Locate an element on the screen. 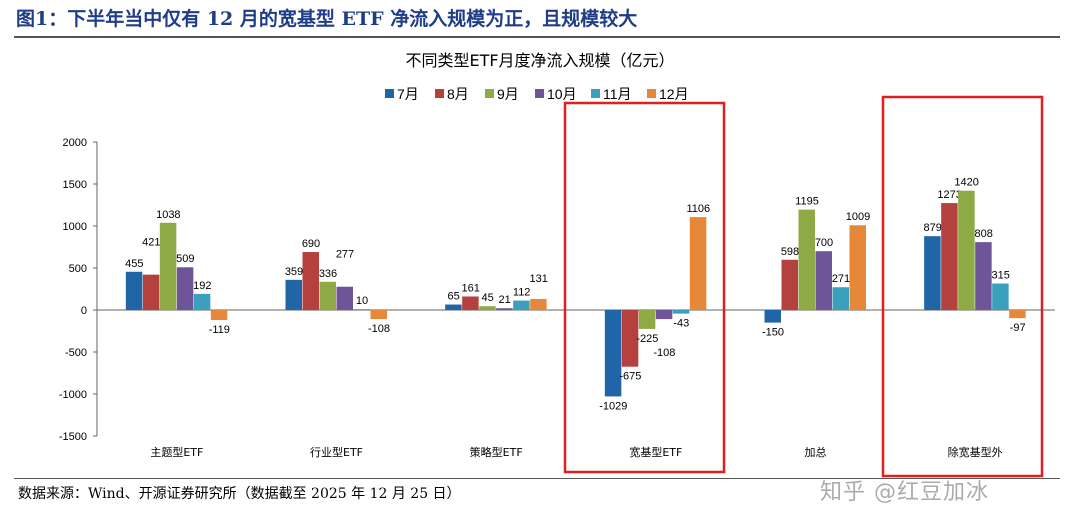 The height and width of the screenshot is (509, 1074). data-label: 1273 is located at coordinates (949, 195).